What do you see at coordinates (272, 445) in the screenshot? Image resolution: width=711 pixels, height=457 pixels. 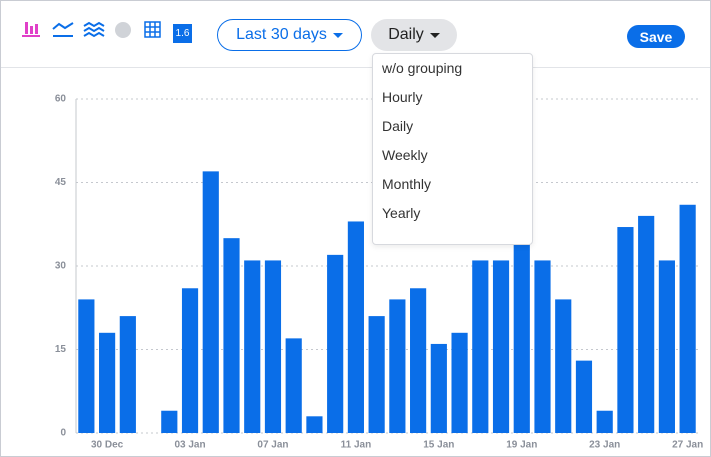 I see `x-tick-label: 07 Jan` at bounding box center [272, 445].